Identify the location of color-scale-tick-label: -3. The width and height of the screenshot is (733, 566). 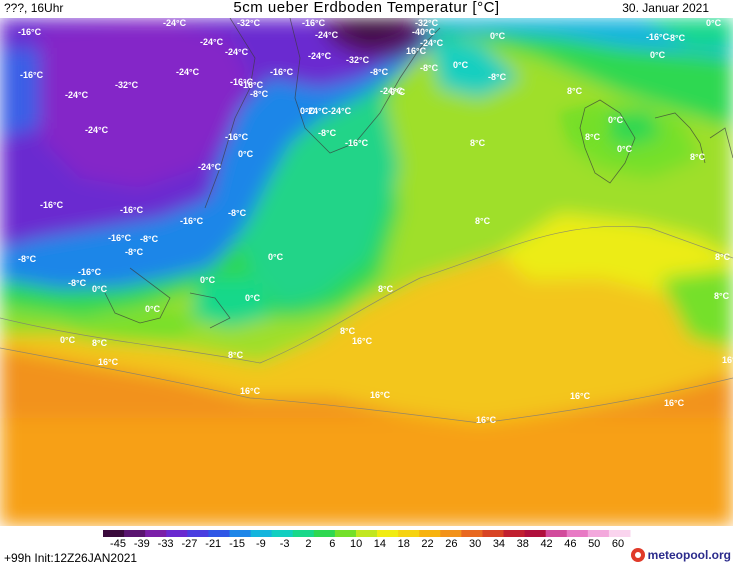
(285, 543).